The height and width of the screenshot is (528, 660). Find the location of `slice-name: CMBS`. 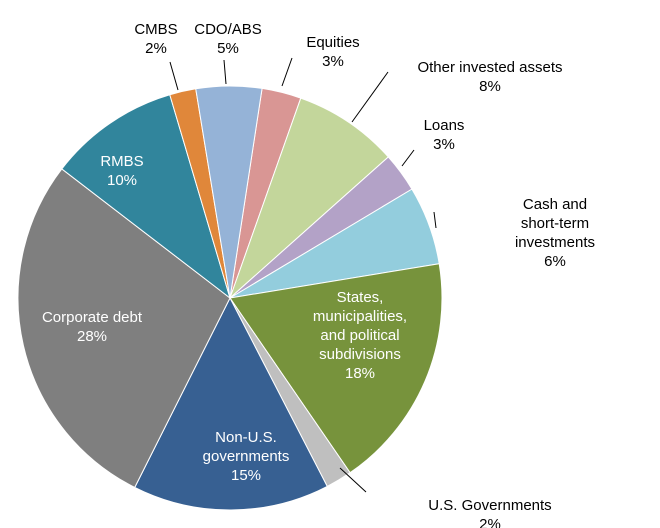

slice-name: CMBS is located at coordinates (156, 29).